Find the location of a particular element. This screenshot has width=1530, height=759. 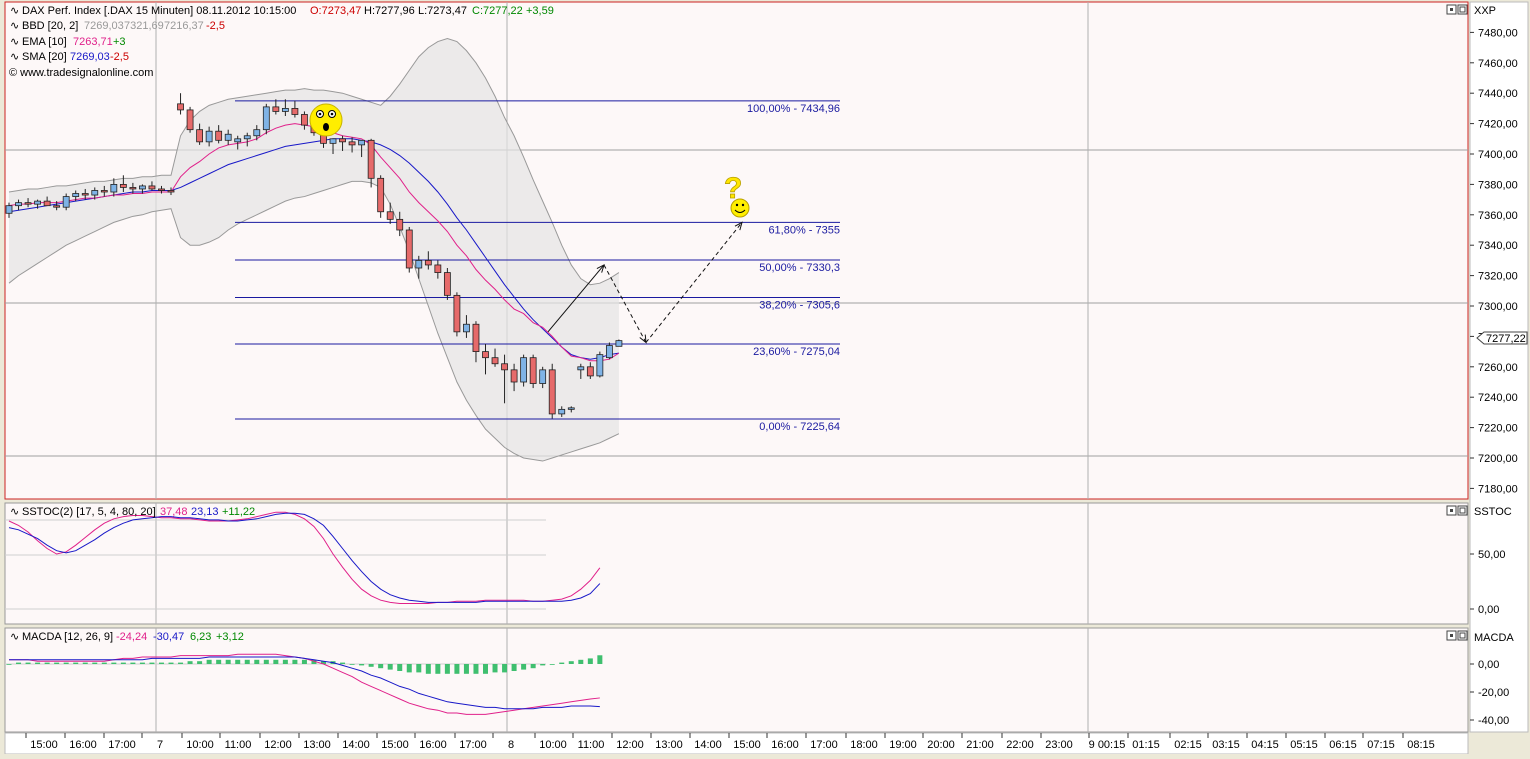

time-axis-label: 13:00 is located at coordinates (317, 745).